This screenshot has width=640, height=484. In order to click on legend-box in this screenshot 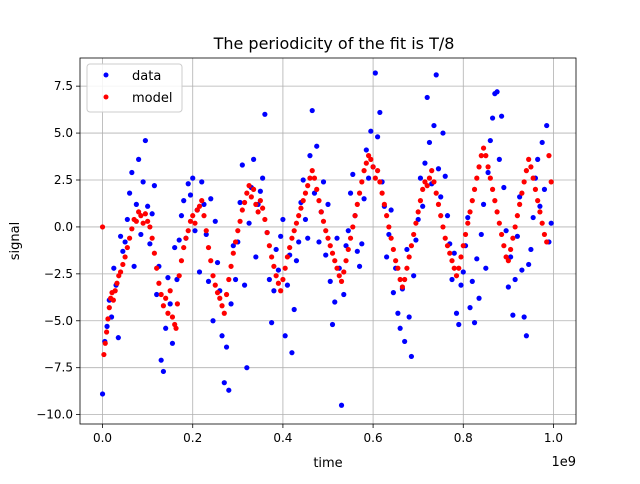, I will do `click(134, 88)`.